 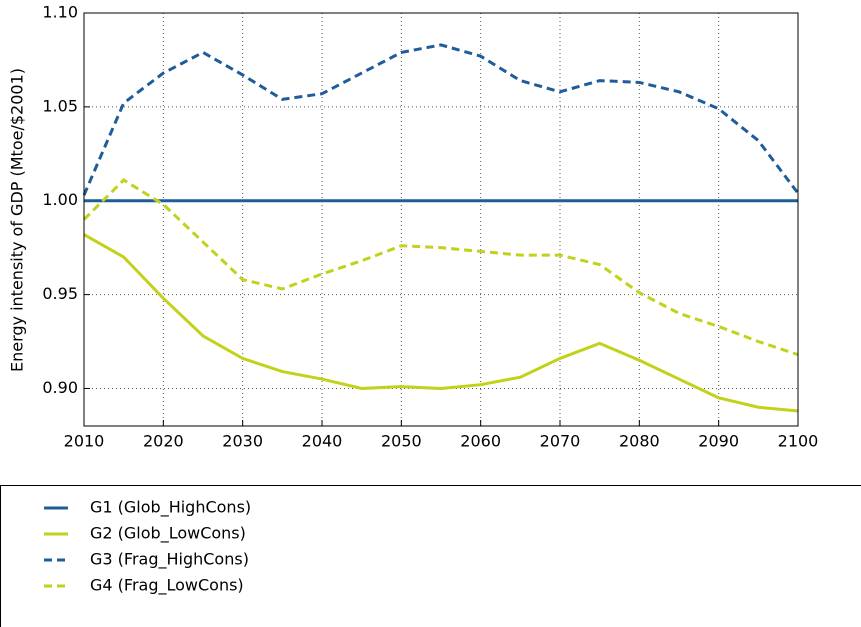 I want to click on y-tick-label: 0.95, so click(x=60, y=293).